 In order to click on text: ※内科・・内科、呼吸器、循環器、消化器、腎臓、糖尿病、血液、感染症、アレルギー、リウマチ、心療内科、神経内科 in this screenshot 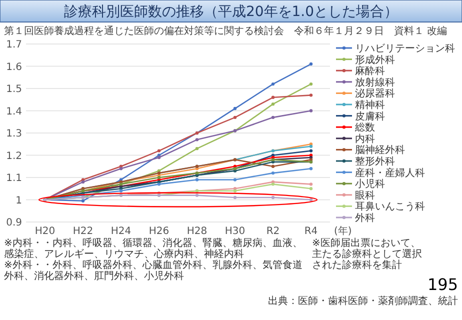, I will do `click(153, 248)`.